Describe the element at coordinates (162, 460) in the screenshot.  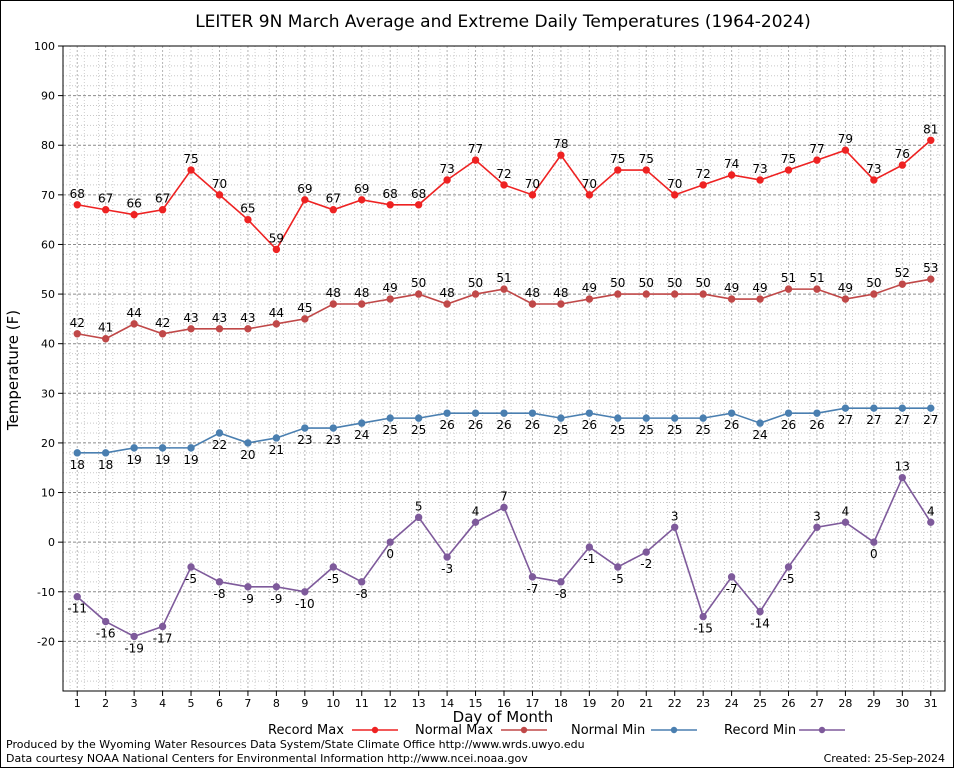
I see `data-label-normal-min: 19` at that location.